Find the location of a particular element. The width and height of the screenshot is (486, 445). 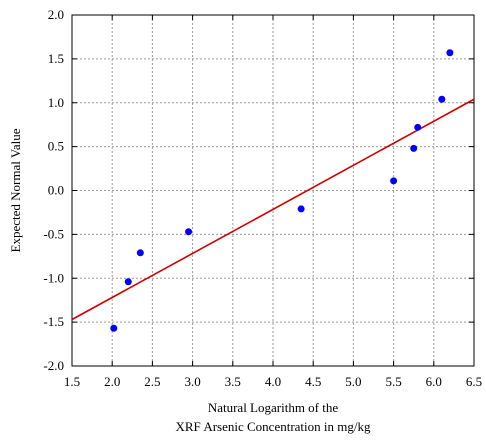

y-tick-label: 2.0 is located at coordinates (56, 14).